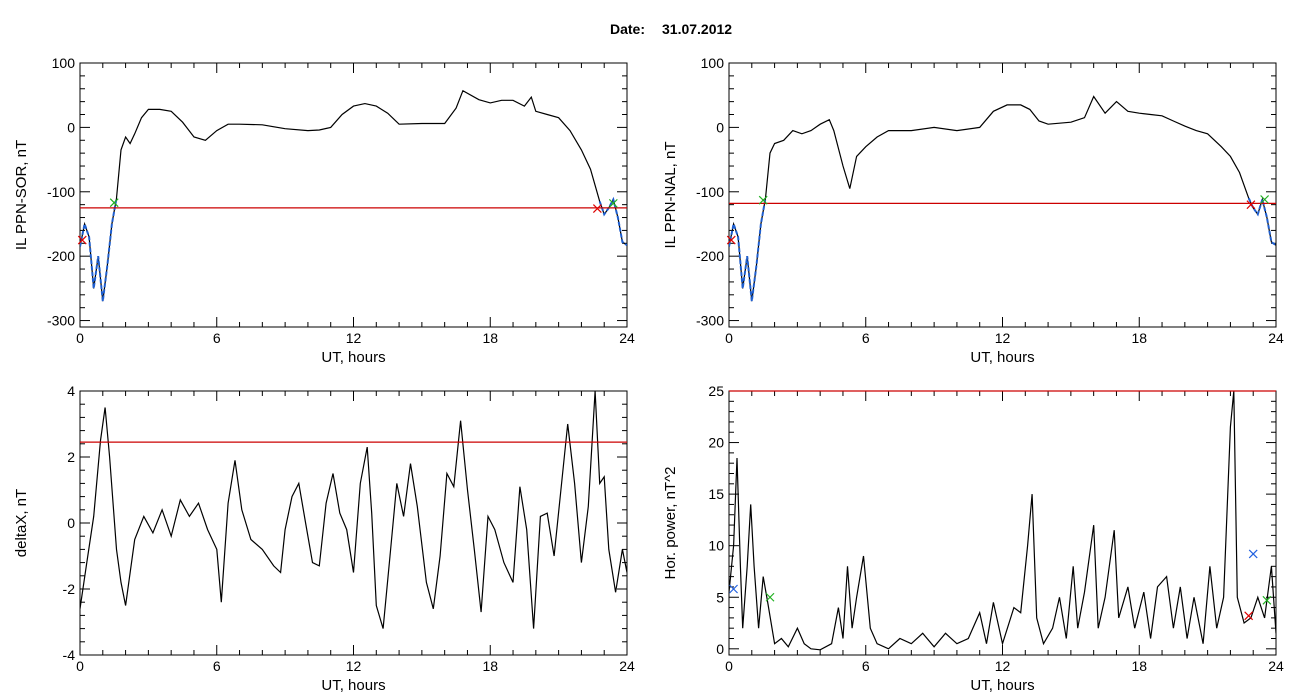 The image size is (1300, 700). Describe the element at coordinates (71, 391) in the screenshot. I see `y-tick-label: 4` at that location.